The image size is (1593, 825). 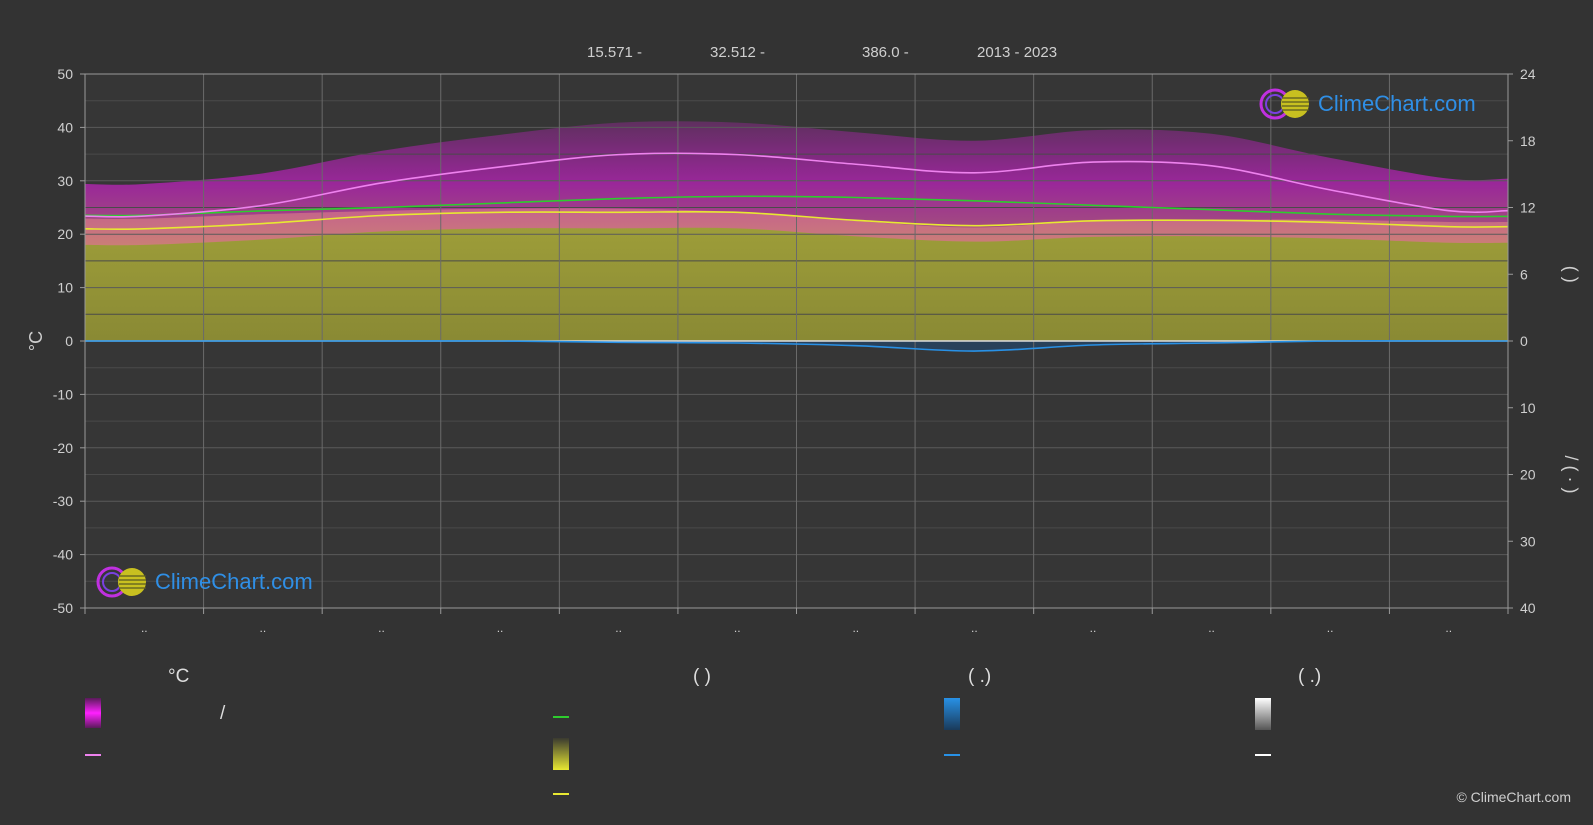 I want to click on legend-temp-head: °C, so click(x=179, y=676).